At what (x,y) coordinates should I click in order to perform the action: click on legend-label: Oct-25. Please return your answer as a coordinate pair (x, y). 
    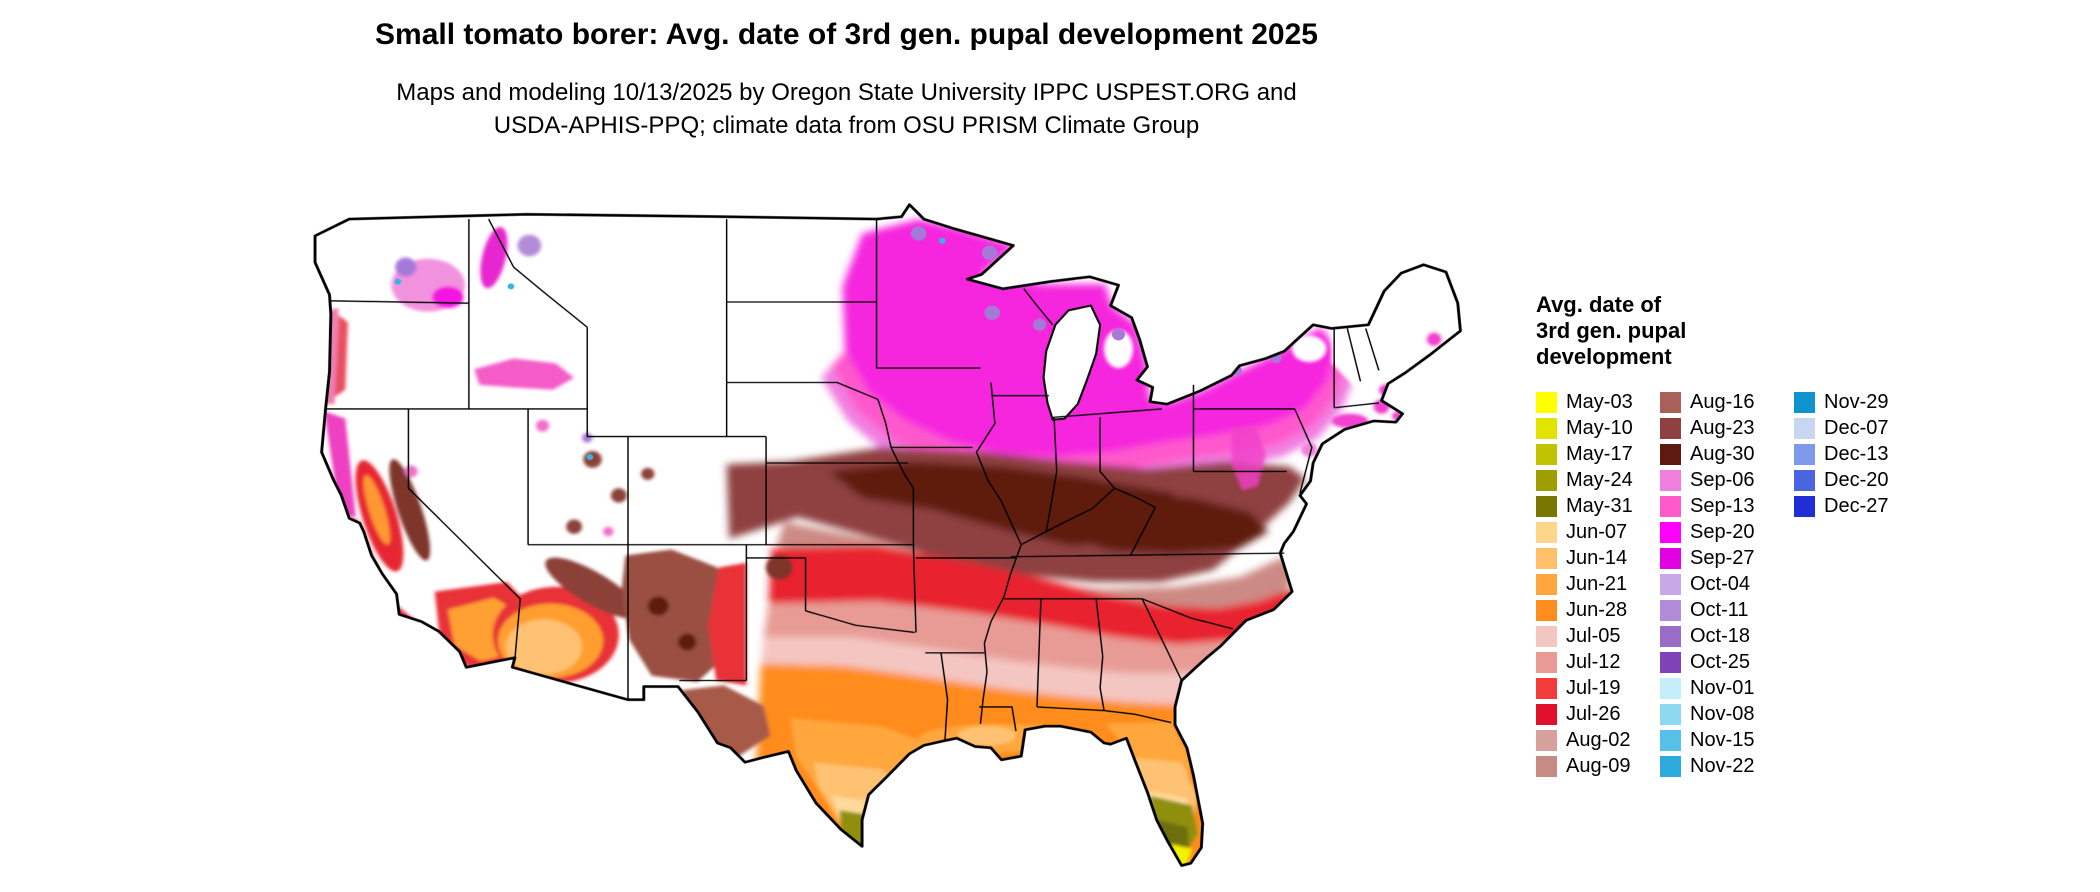
    Looking at the image, I should click on (1720, 661).